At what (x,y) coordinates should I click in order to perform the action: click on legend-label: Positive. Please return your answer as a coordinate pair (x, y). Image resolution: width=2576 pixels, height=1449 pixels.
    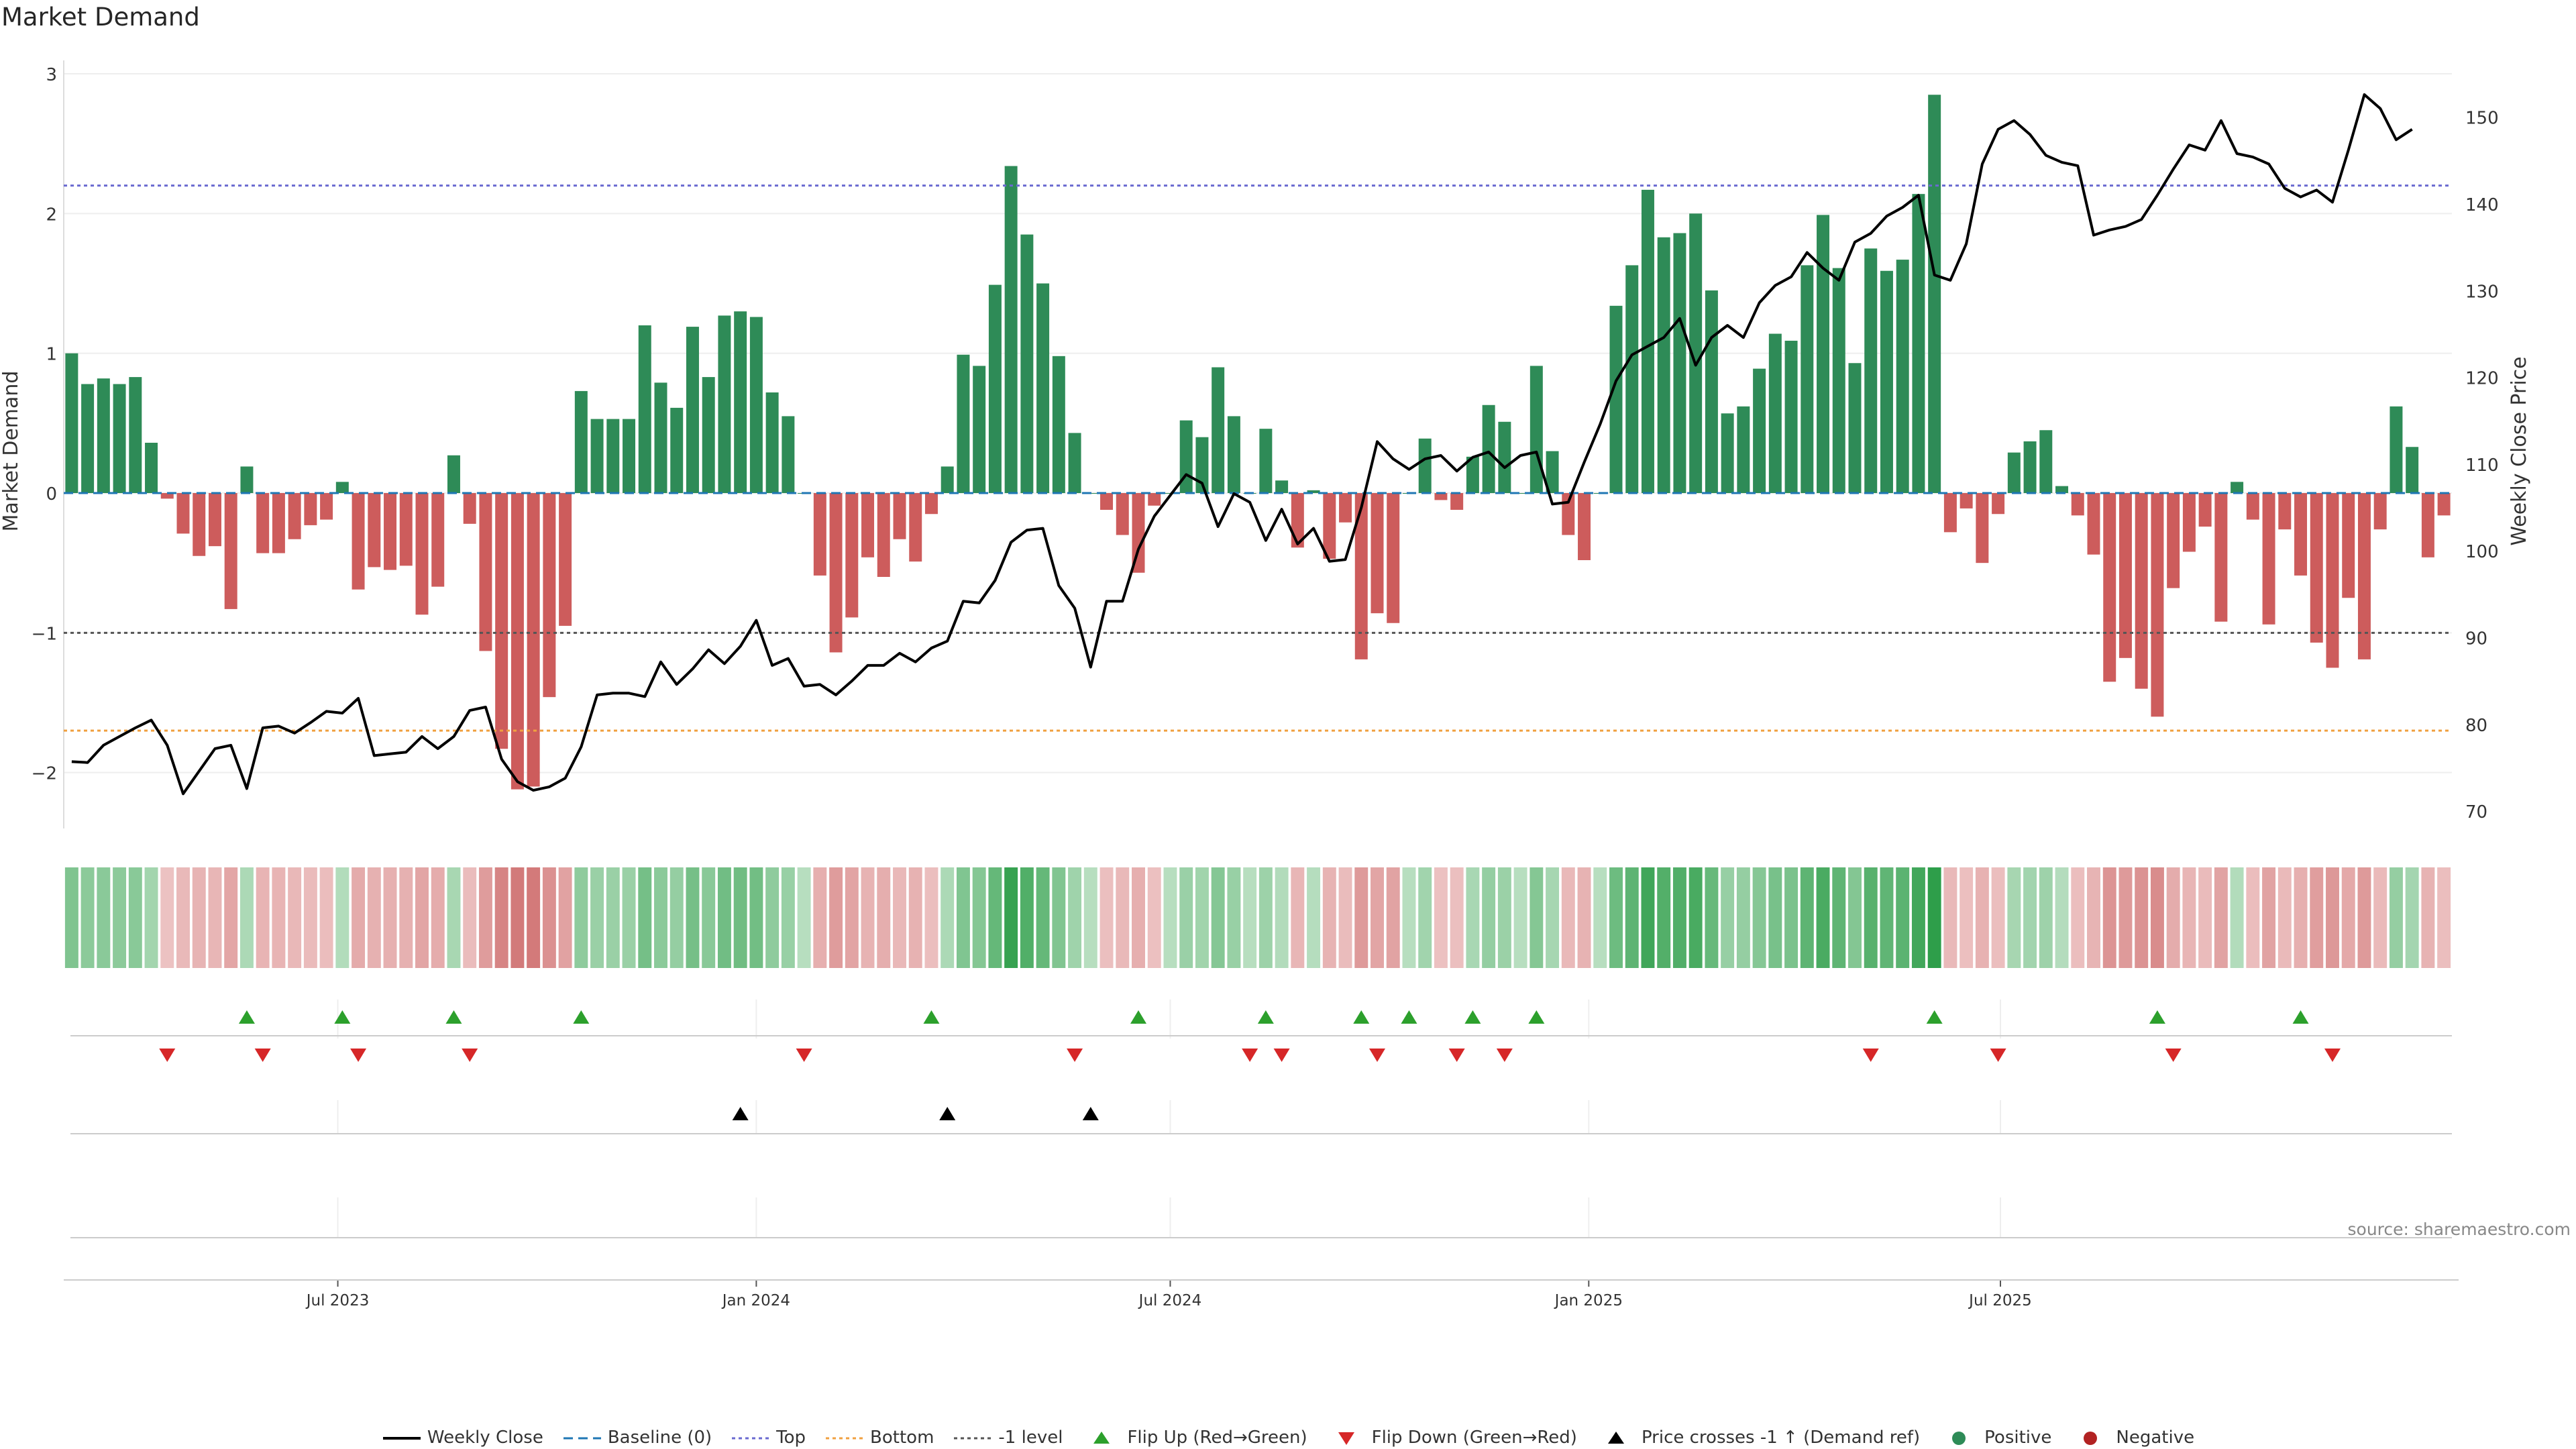
    Looking at the image, I should click on (2018, 1438).